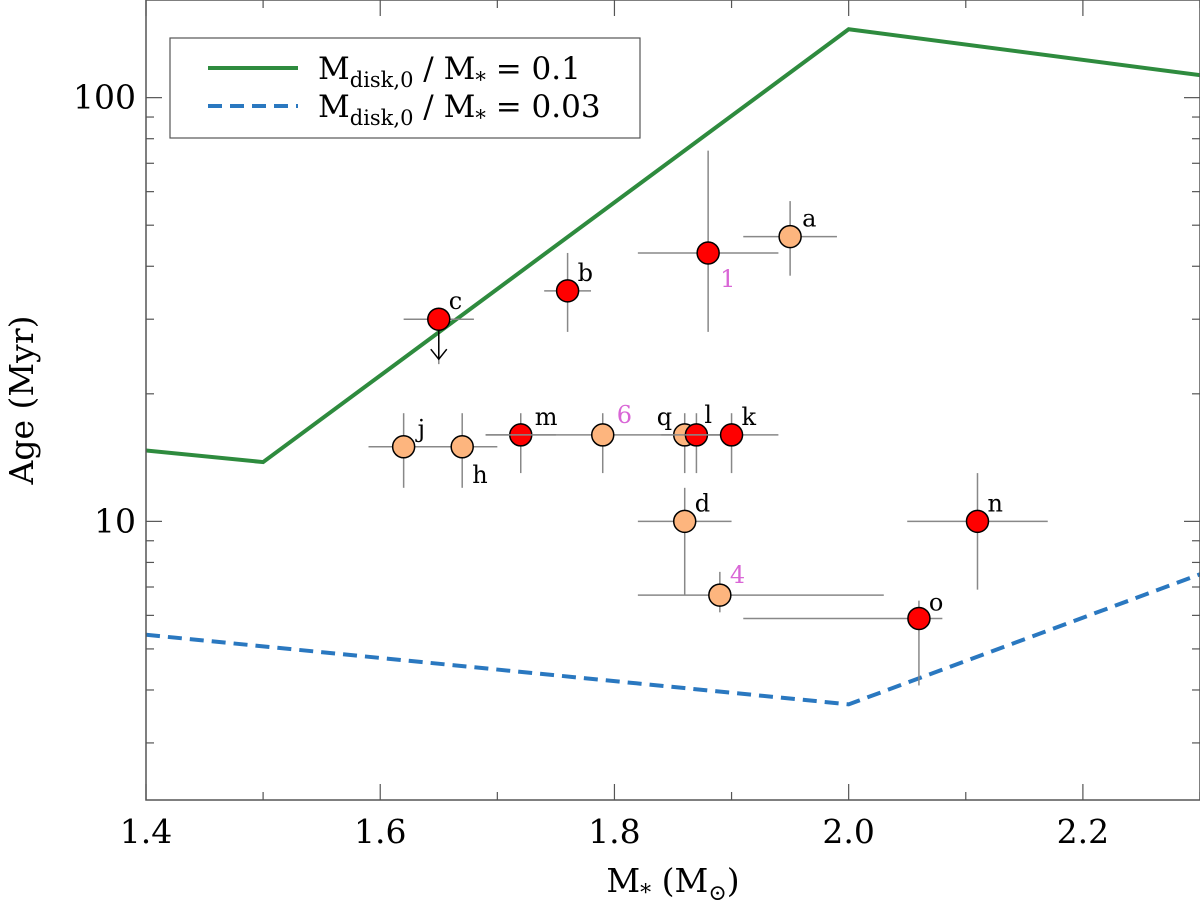  I want to click on legend-label: Mdisk,0 / M* = 0.1, so click(449, 71).